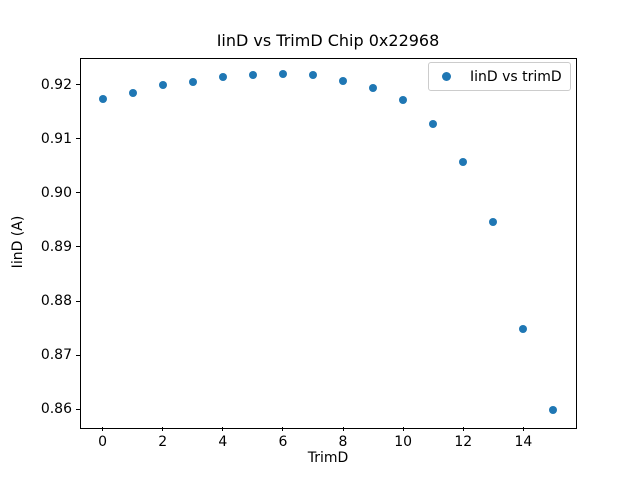 Image resolution: width=640 pixels, height=480 pixels. What do you see at coordinates (403, 442) in the screenshot?
I see `x-tick-label: 10` at bounding box center [403, 442].